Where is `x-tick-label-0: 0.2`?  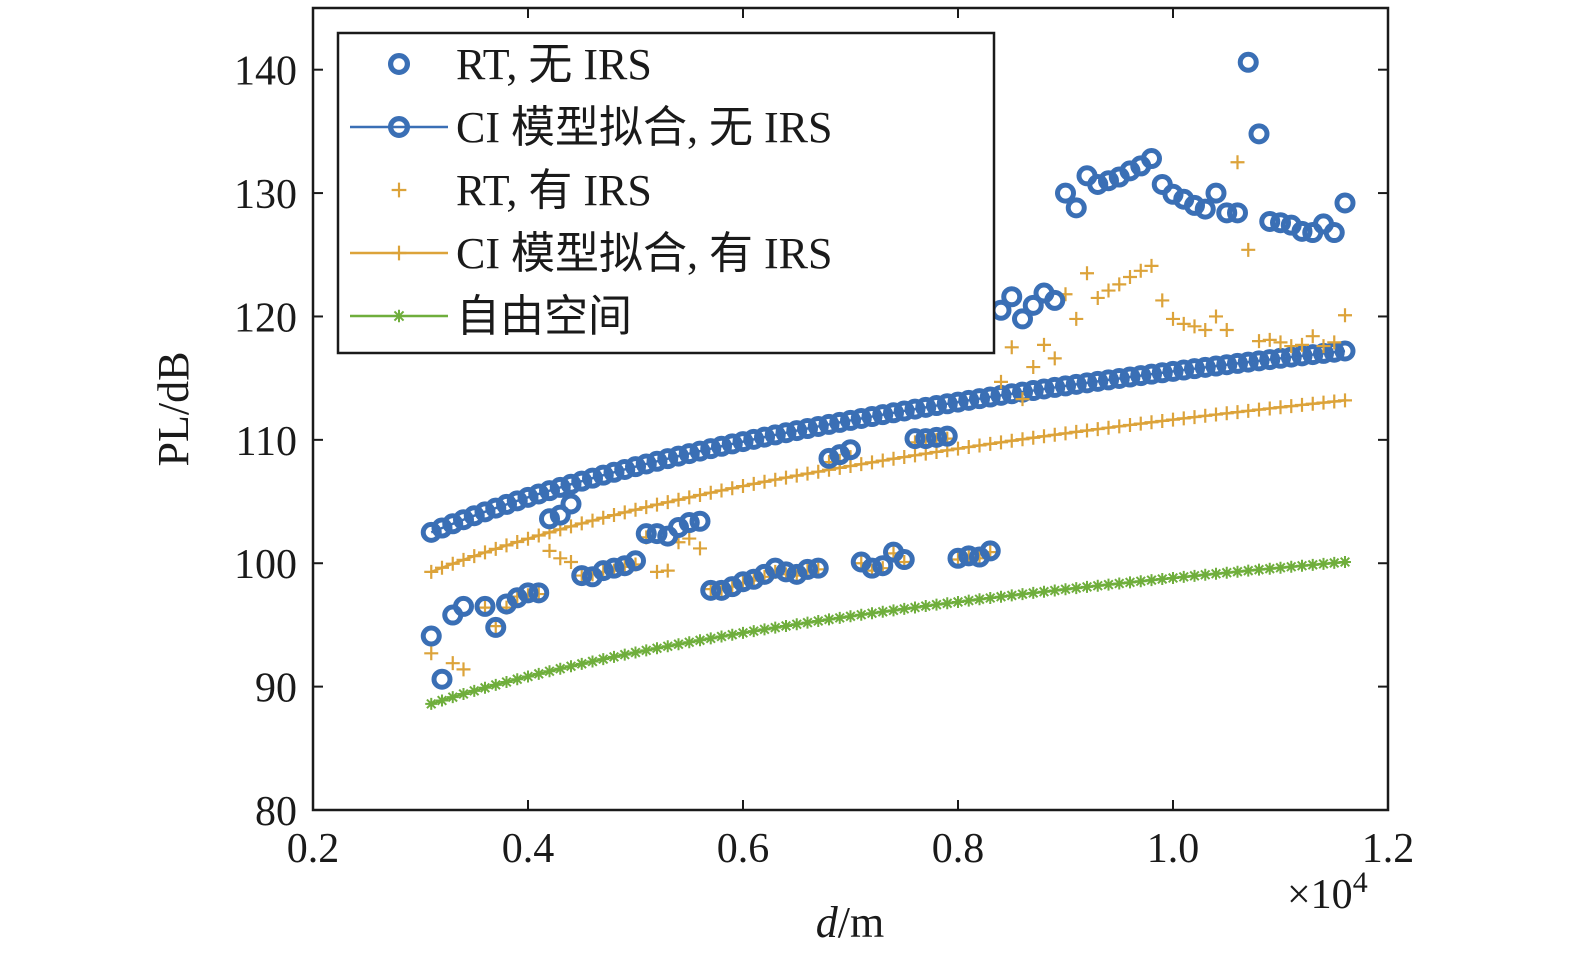 x-tick-label-0: 0.2 is located at coordinates (313, 849).